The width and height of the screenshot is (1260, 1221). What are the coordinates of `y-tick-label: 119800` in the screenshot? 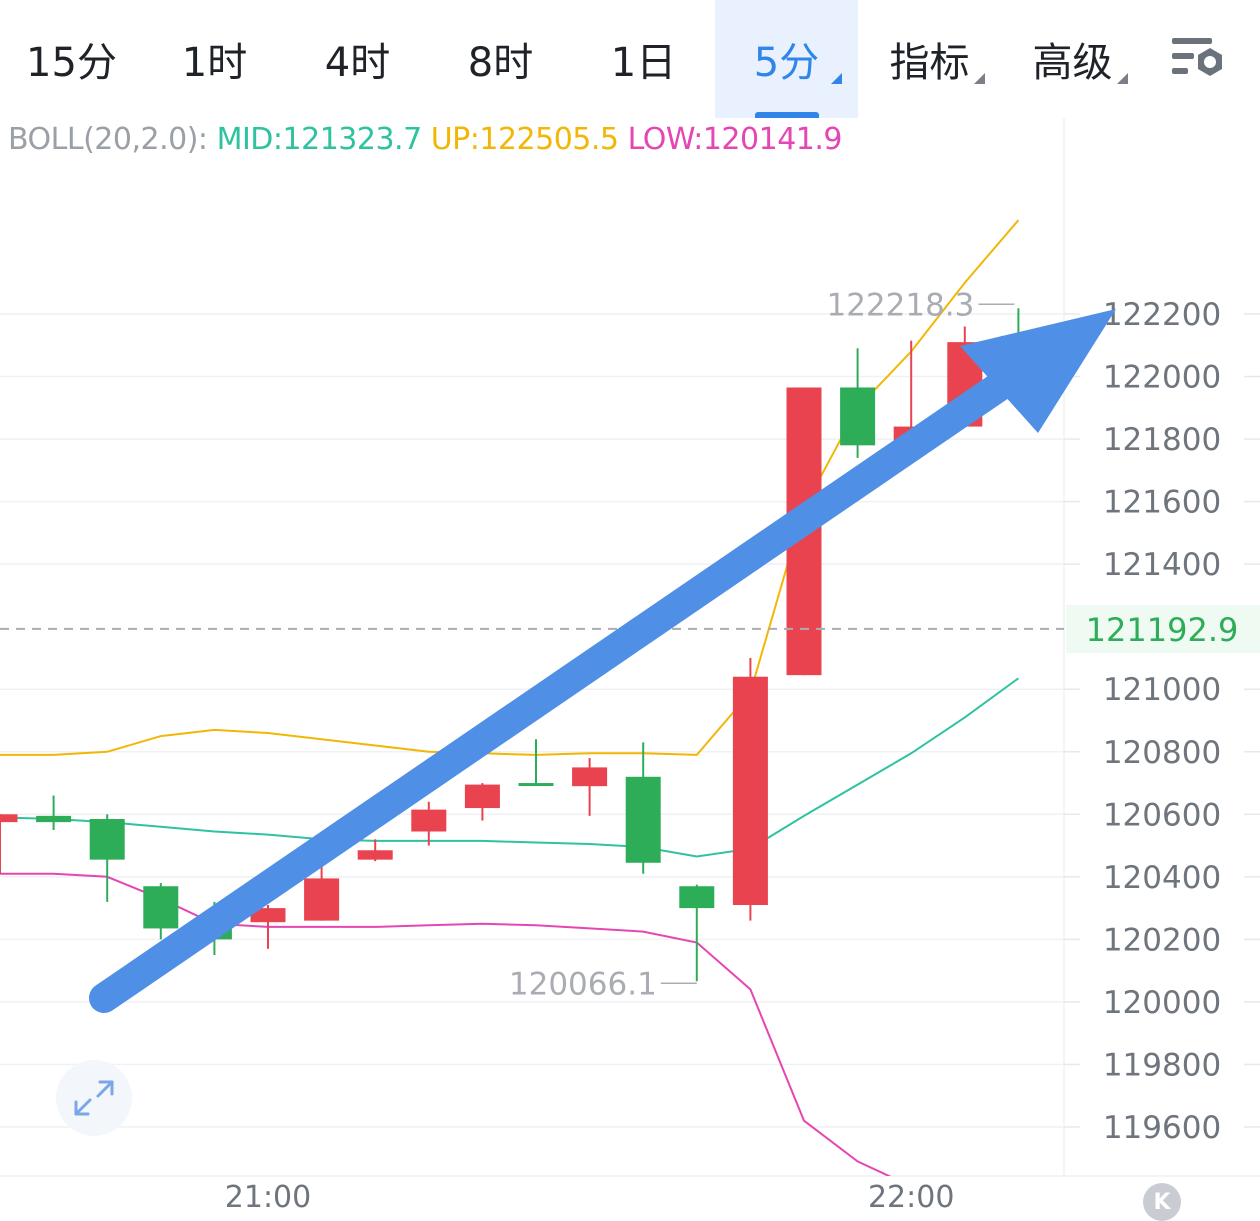 It's located at (1162, 1065).